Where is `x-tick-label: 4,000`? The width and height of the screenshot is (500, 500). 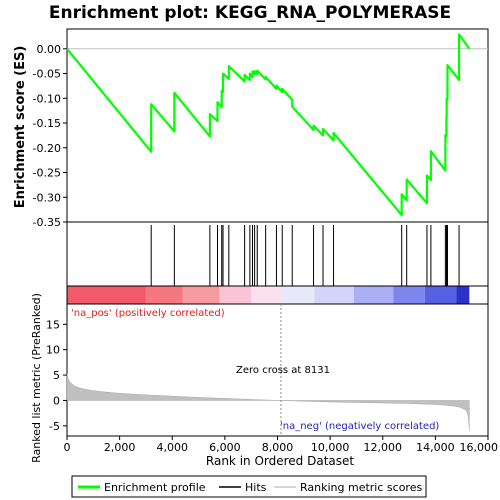 x-tick-label: 4,000 is located at coordinates (173, 447).